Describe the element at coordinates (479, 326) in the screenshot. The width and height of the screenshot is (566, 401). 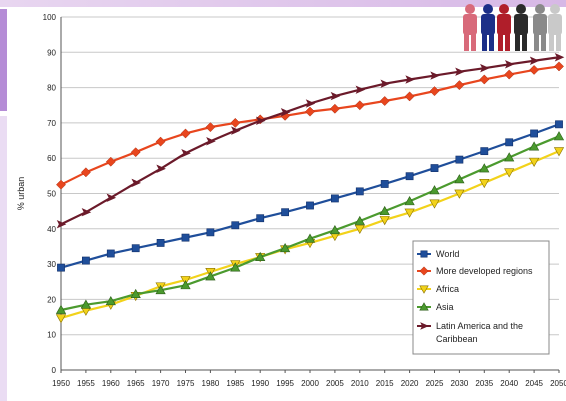
I see `legend-label-line: Latin America and the` at that location.